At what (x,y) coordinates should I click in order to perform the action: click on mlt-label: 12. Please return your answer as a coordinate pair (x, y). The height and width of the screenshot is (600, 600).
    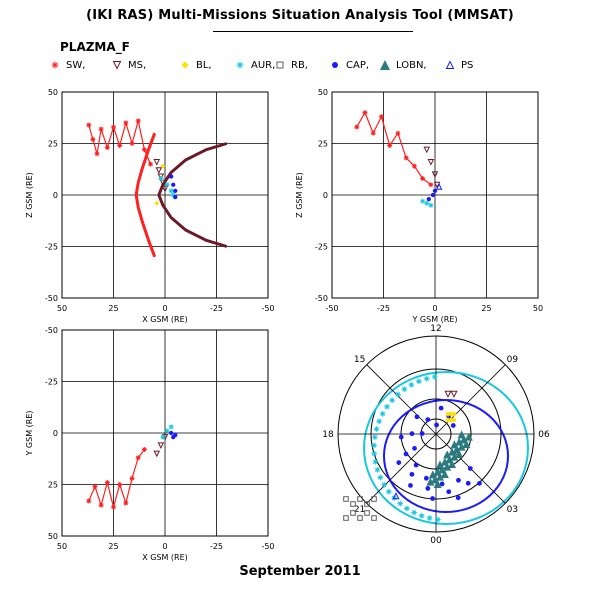
    Looking at the image, I should click on (435, 329).